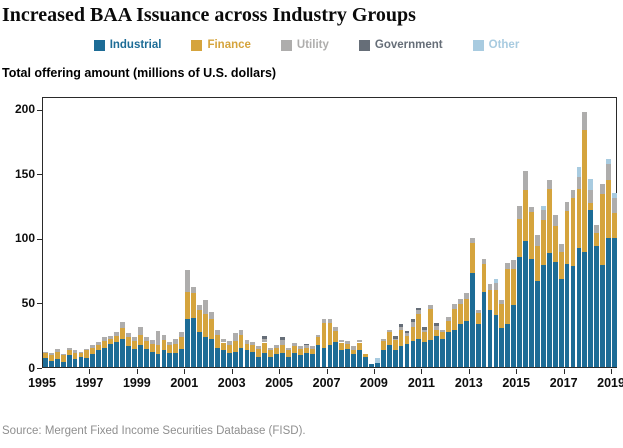  I want to click on bar-2013Q4, so click(490, 231).